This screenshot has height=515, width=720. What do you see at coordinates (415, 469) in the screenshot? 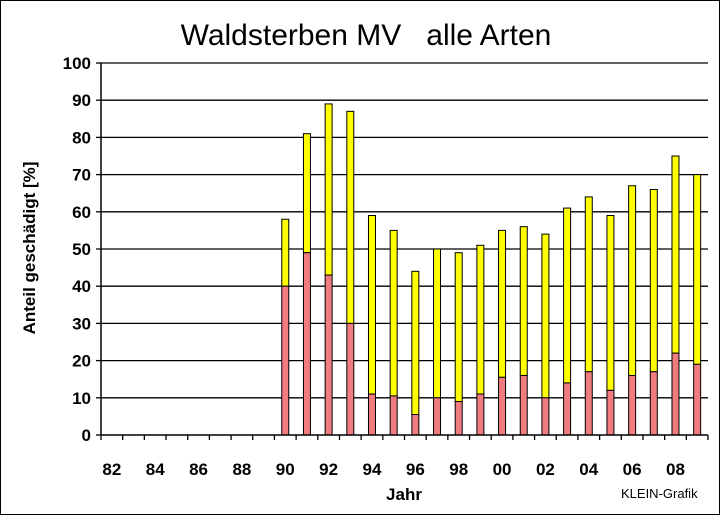
I see `x-tick-label: 96` at bounding box center [415, 469].